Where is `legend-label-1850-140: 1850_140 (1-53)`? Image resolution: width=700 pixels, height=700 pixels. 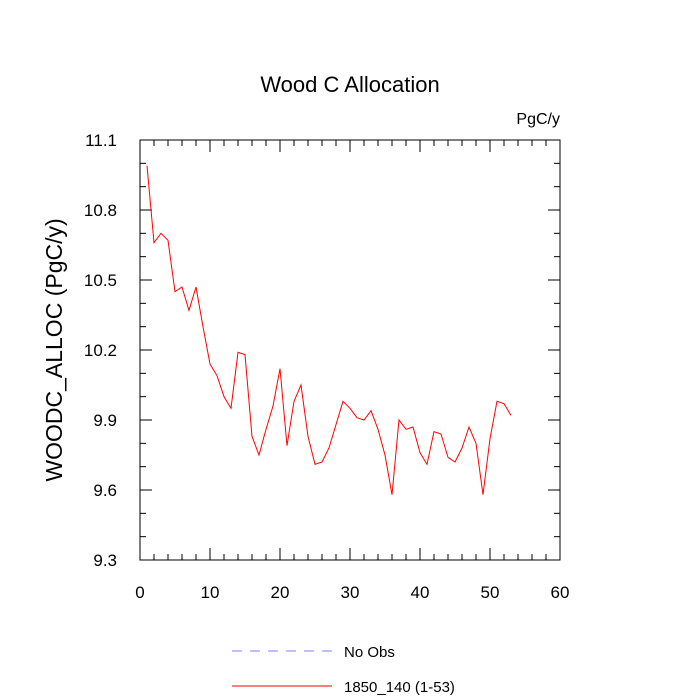 legend-label-1850-140: 1850_140 (1-53) is located at coordinates (399, 687).